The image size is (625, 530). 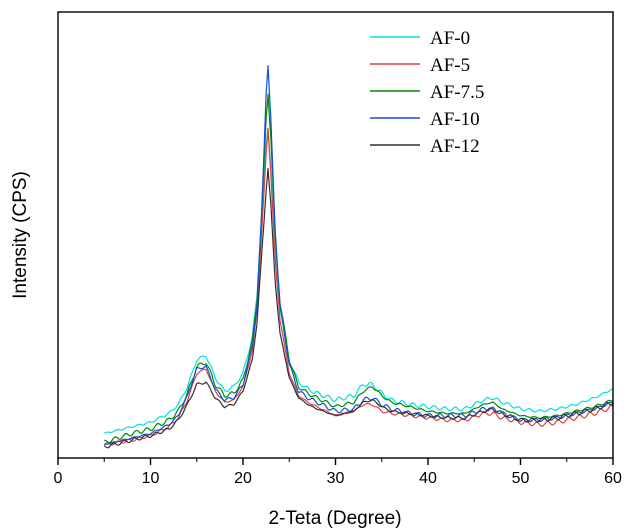 I want to click on x-tick-label: 30, so click(x=336, y=478).